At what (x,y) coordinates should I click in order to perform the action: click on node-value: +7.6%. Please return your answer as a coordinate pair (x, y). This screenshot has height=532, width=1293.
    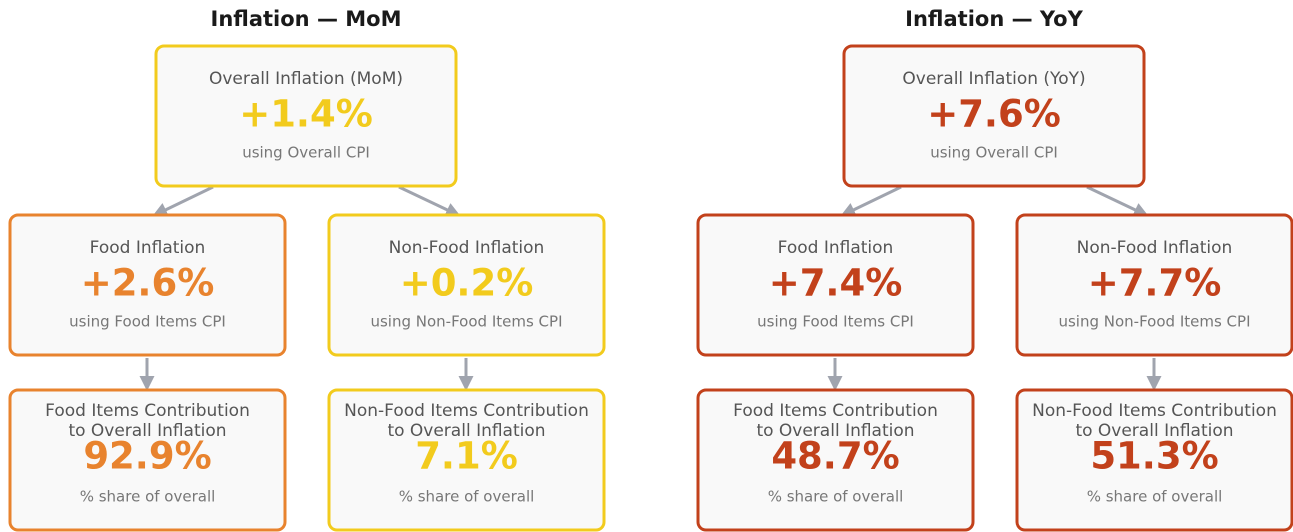
    Looking at the image, I should click on (994, 114).